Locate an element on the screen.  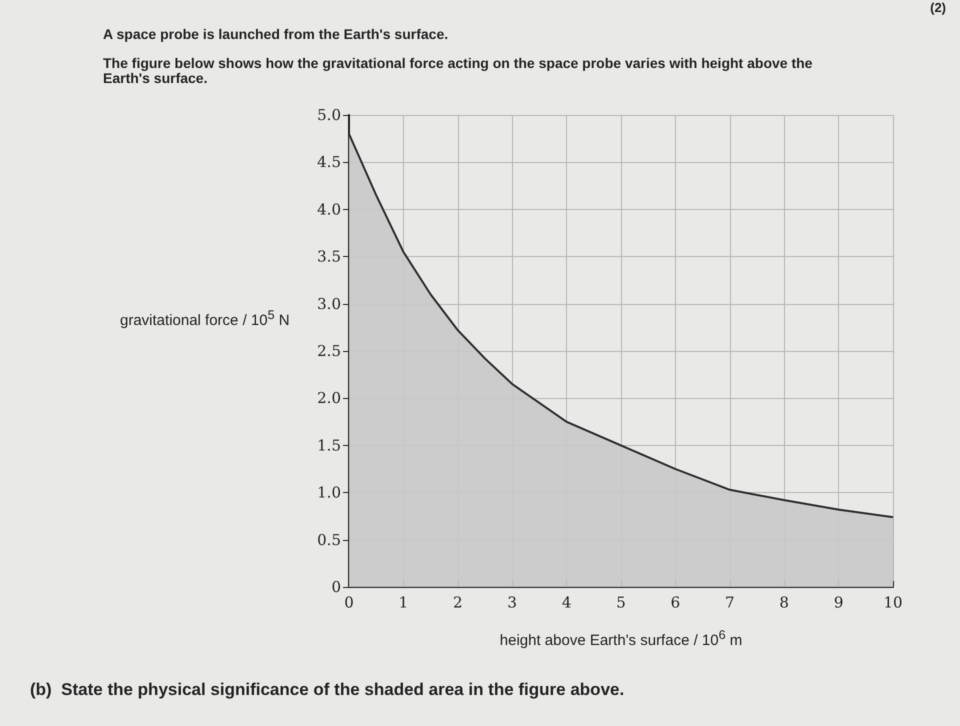
y-tick-label: 3.5 is located at coordinates (329, 257).